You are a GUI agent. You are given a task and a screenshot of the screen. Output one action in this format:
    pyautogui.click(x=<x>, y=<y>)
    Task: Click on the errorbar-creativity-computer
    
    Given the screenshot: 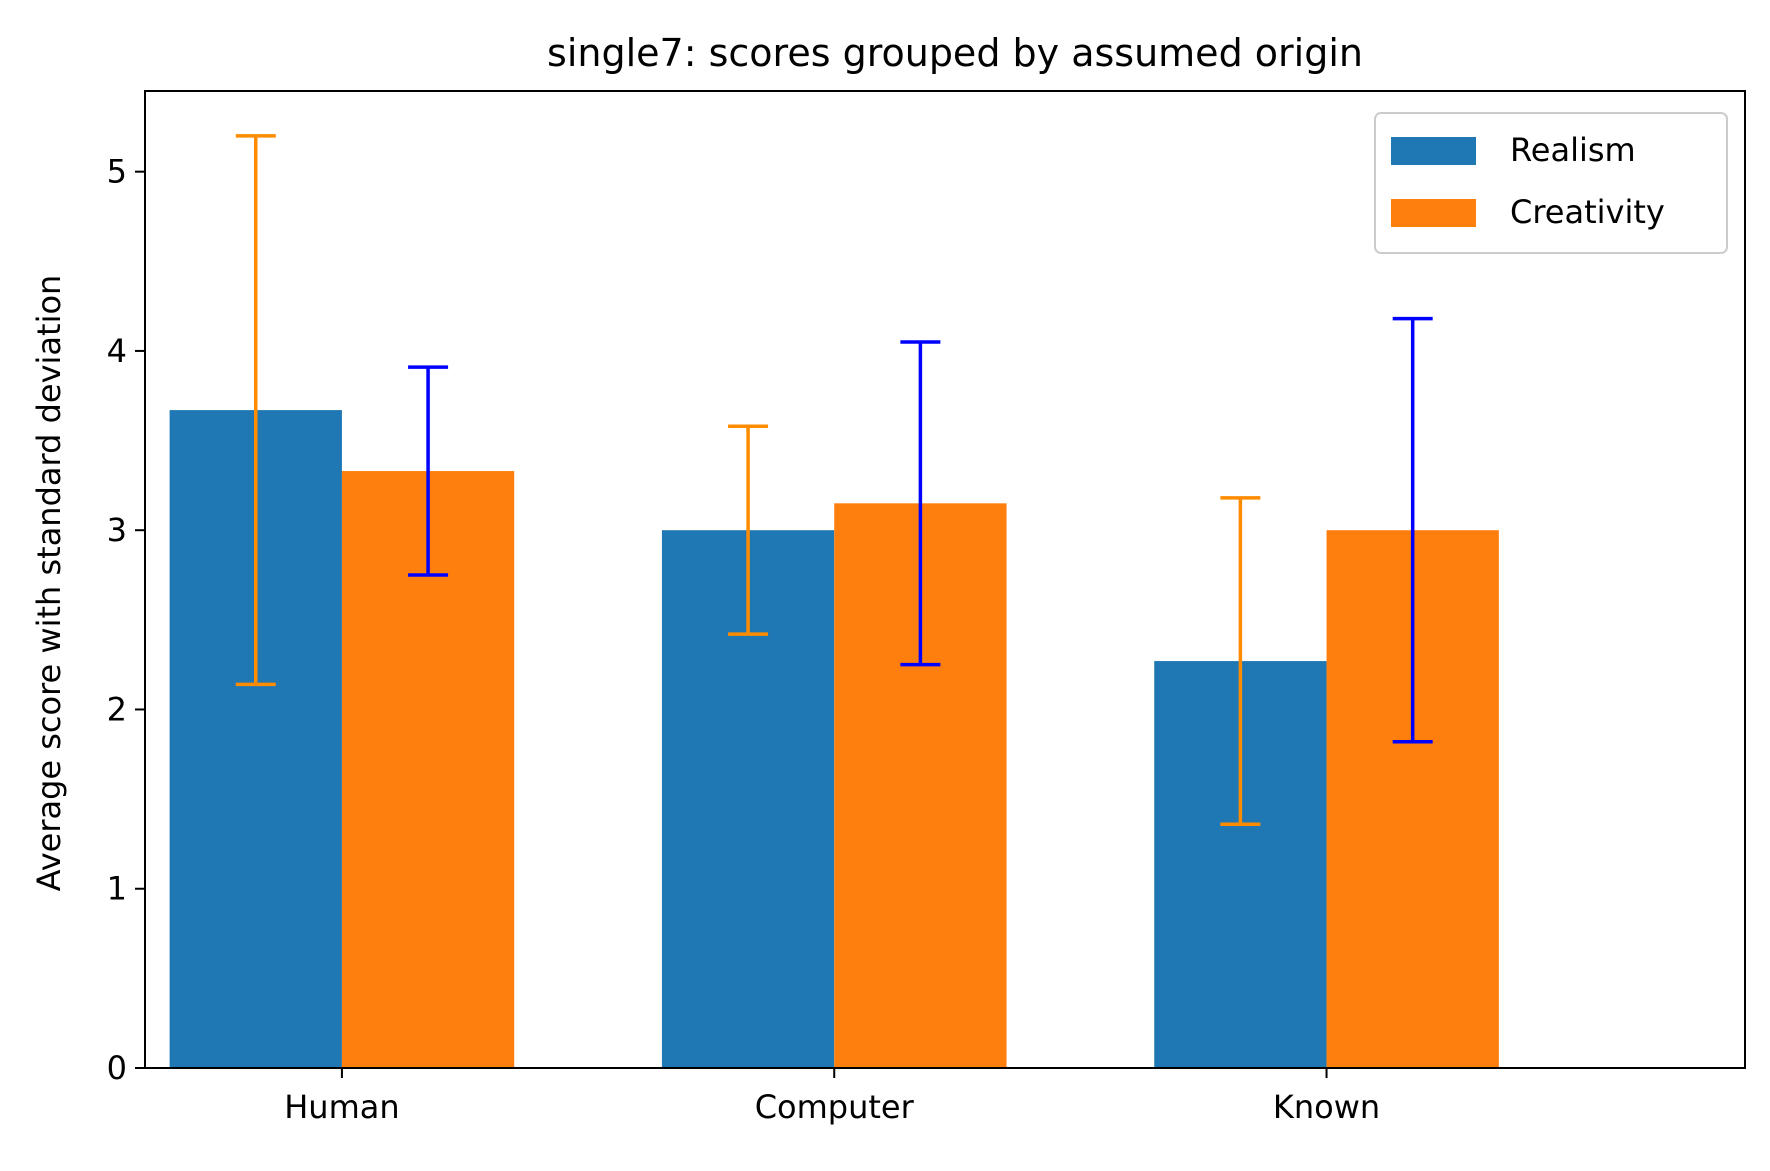 What is the action you would take?
    pyautogui.click(x=920, y=503)
    